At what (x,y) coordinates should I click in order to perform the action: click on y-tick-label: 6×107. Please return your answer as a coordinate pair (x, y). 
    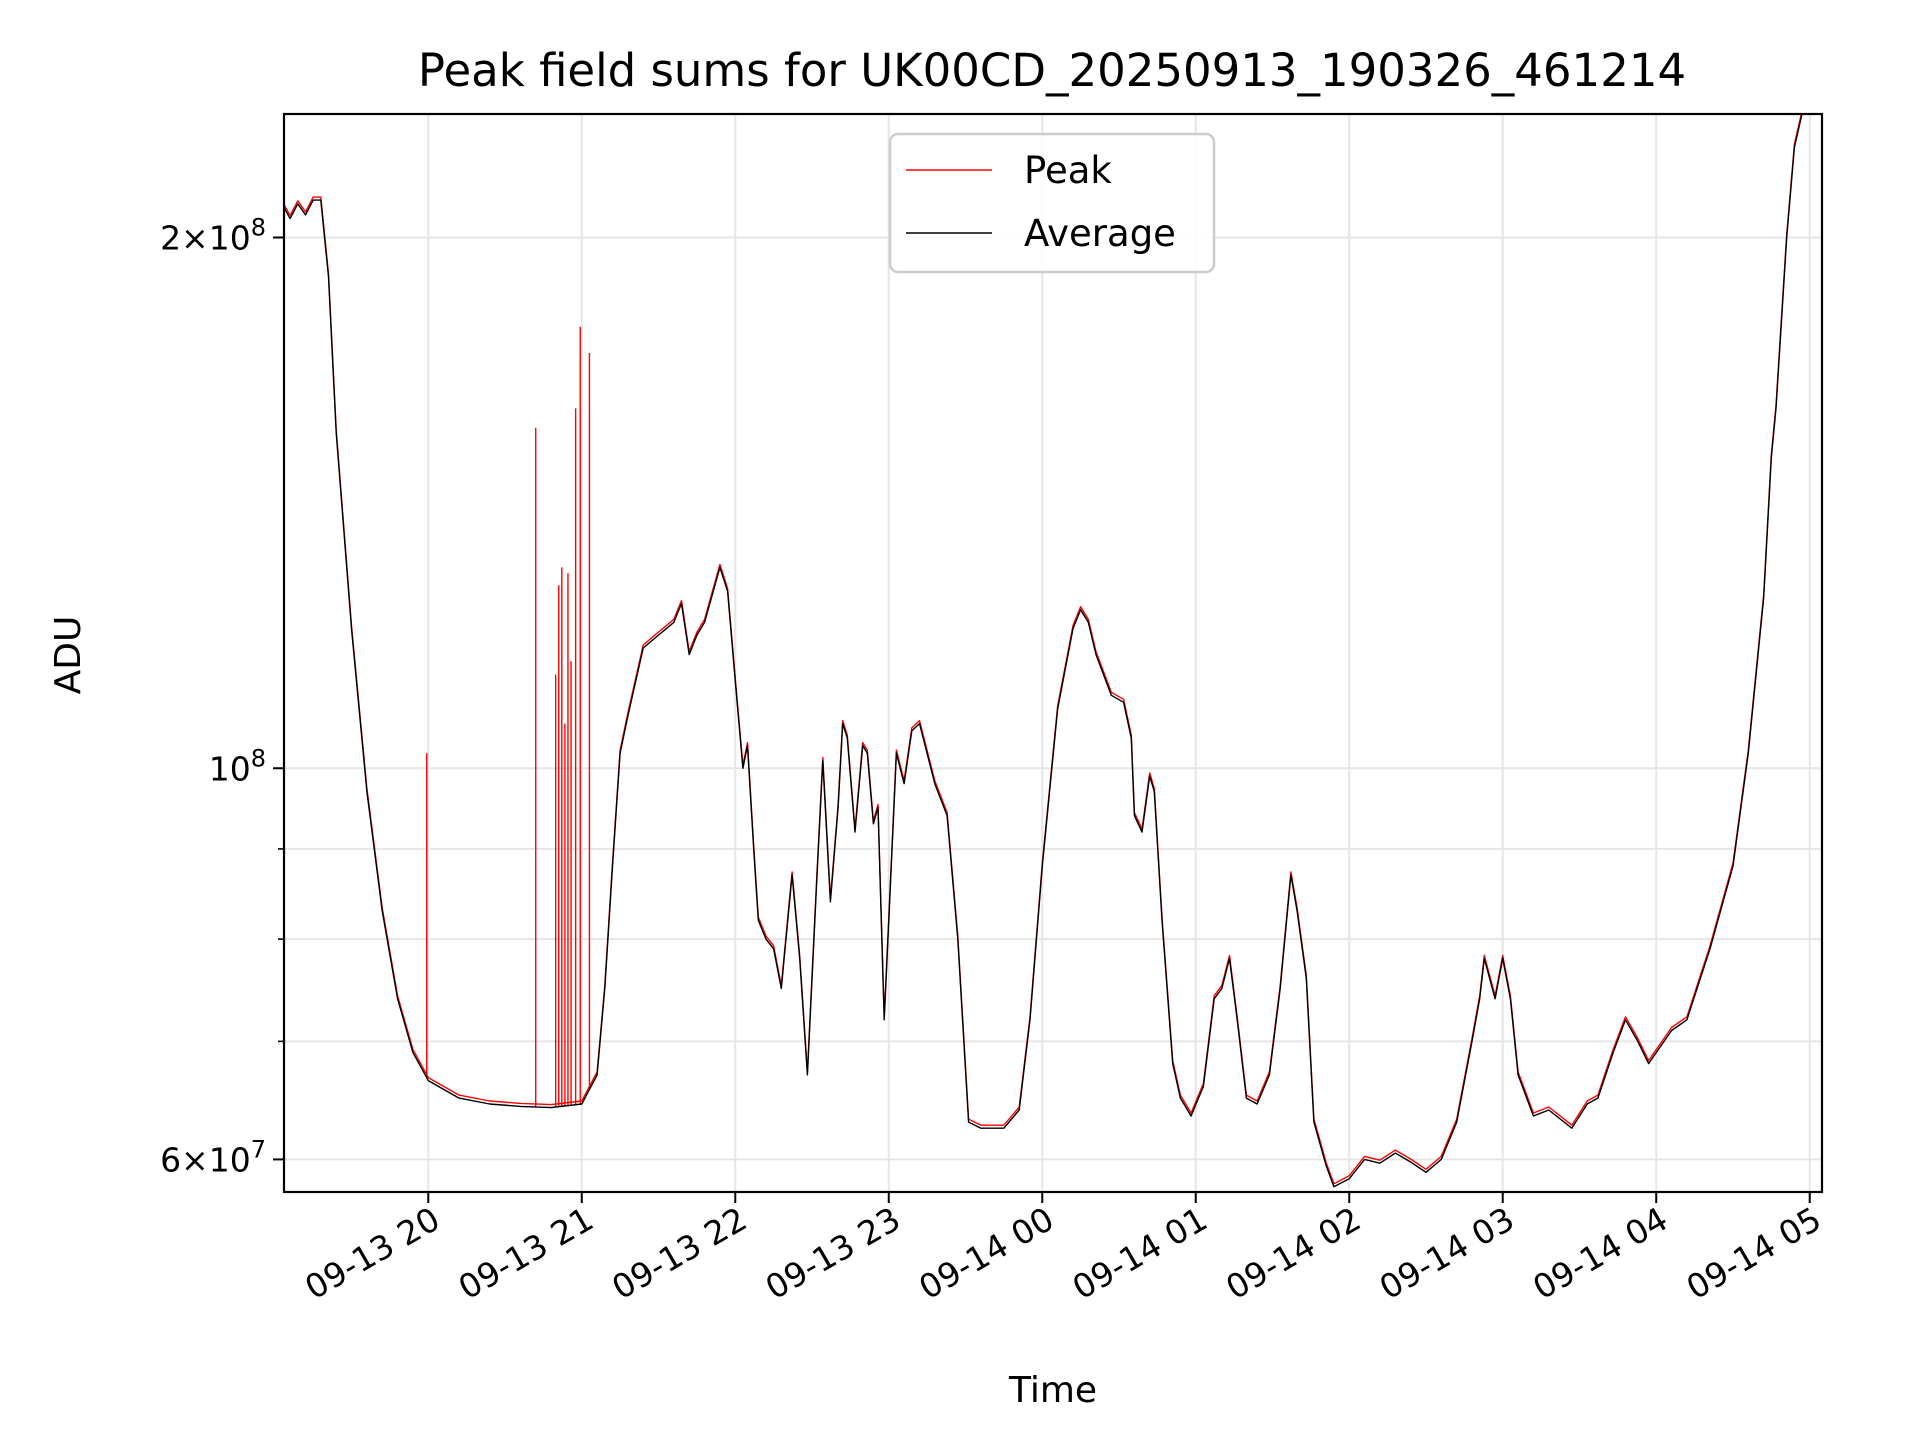
    Looking at the image, I should click on (213, 1157).